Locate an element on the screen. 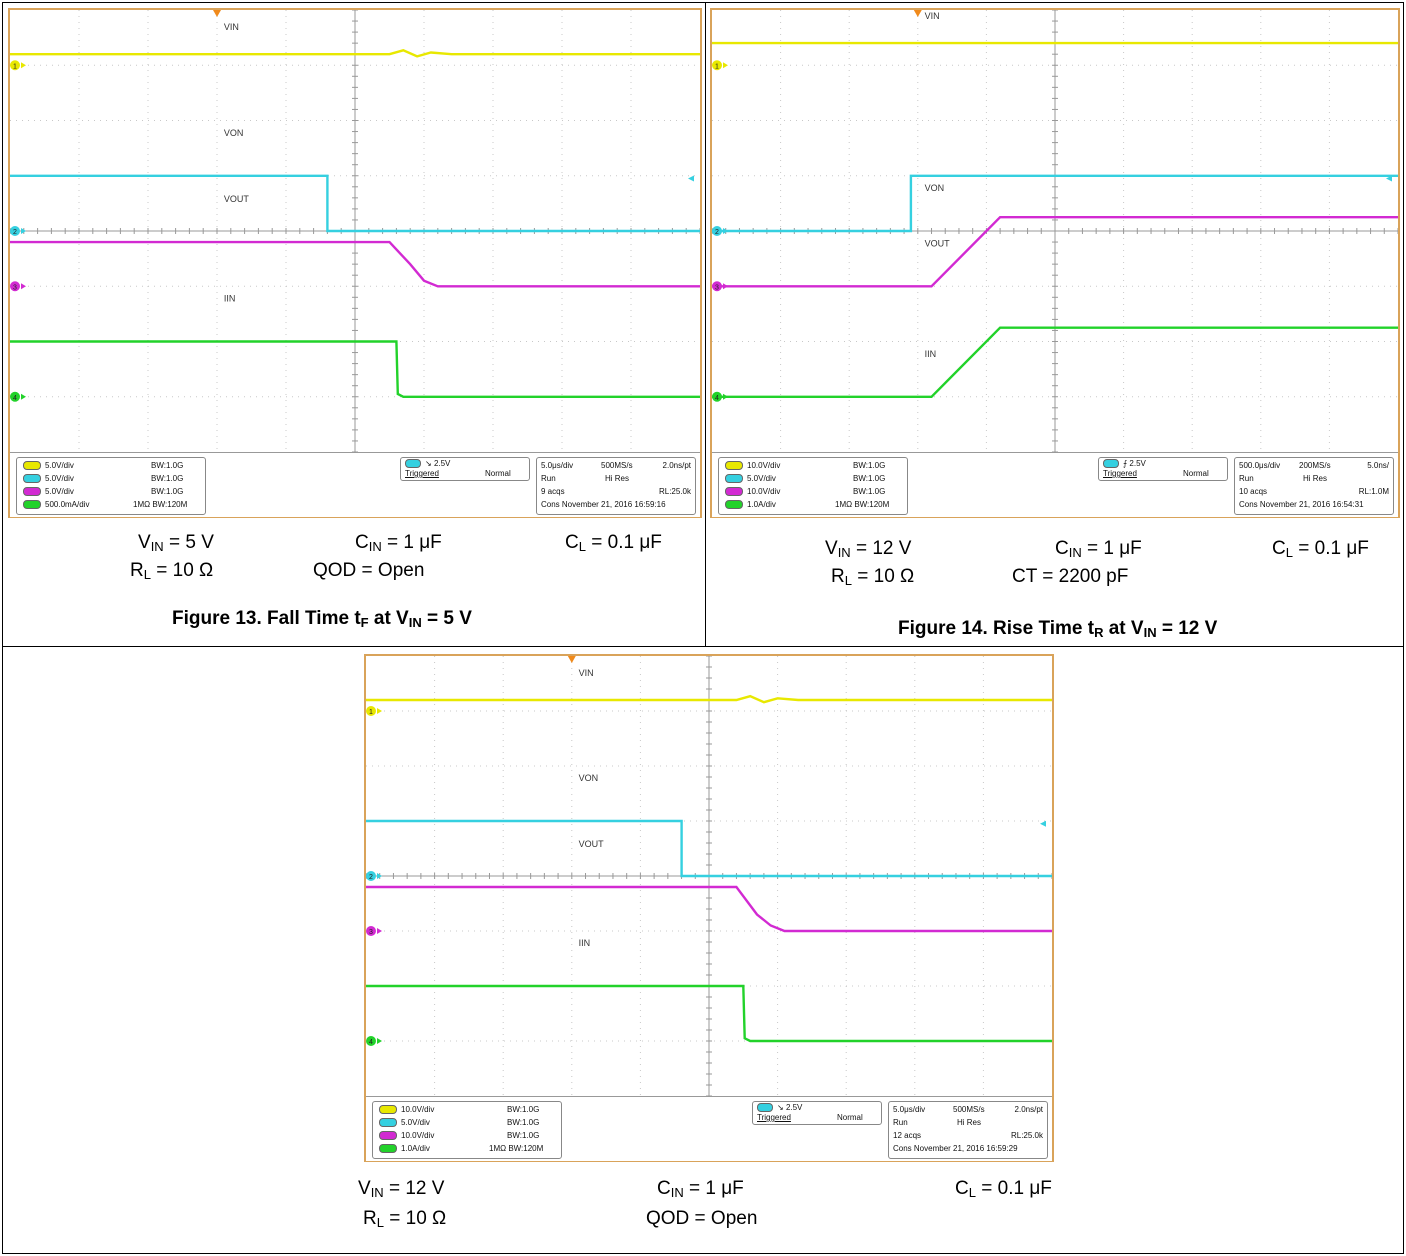 The height and width of the screenshot is (1256, 1406). sample-interval: 2.0ns/pt is located at coordinates (676, 465).